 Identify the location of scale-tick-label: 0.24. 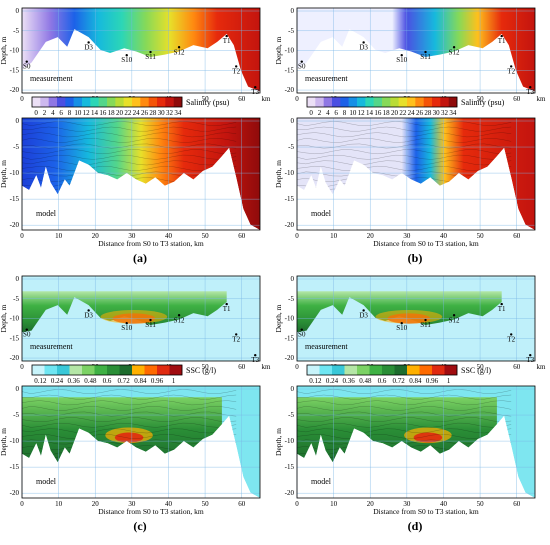
(332, 381).